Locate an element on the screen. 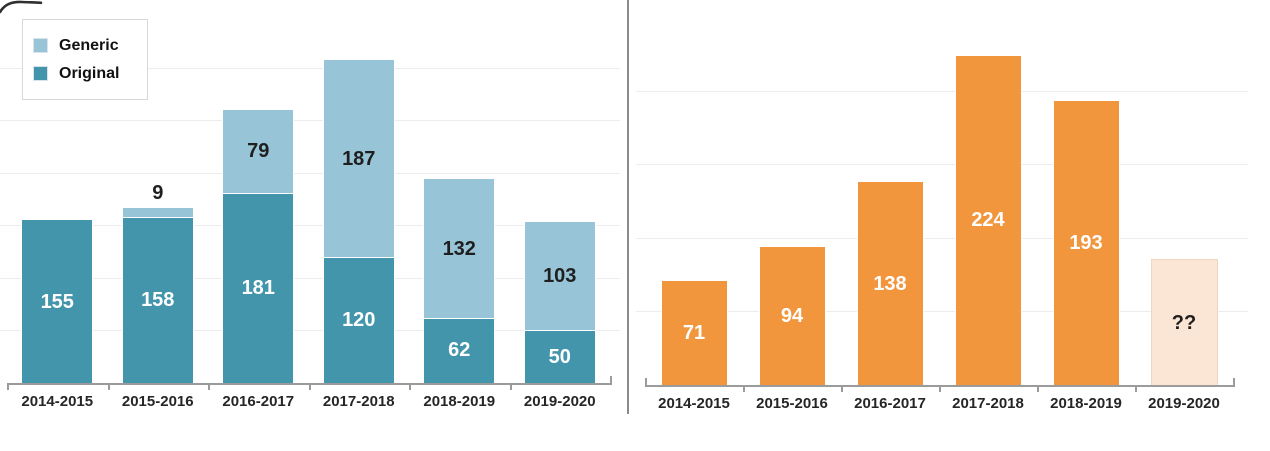 This screenshot has width=1270, height=451. value-label-total-2016-2017: 138 is located at coordinates (890, 283).